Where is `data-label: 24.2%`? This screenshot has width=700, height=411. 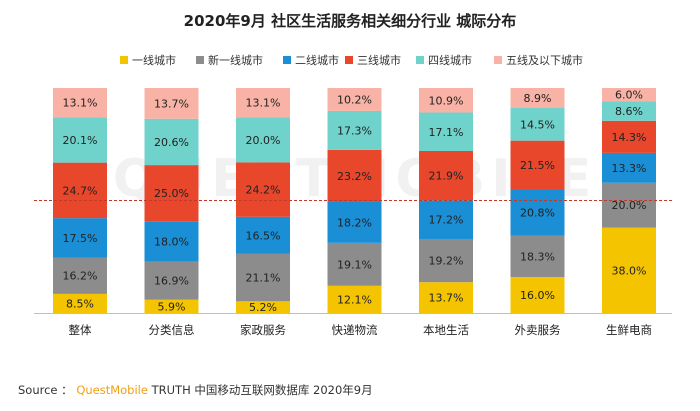 data-label: 24.2% is located at coordinates (263, 190).